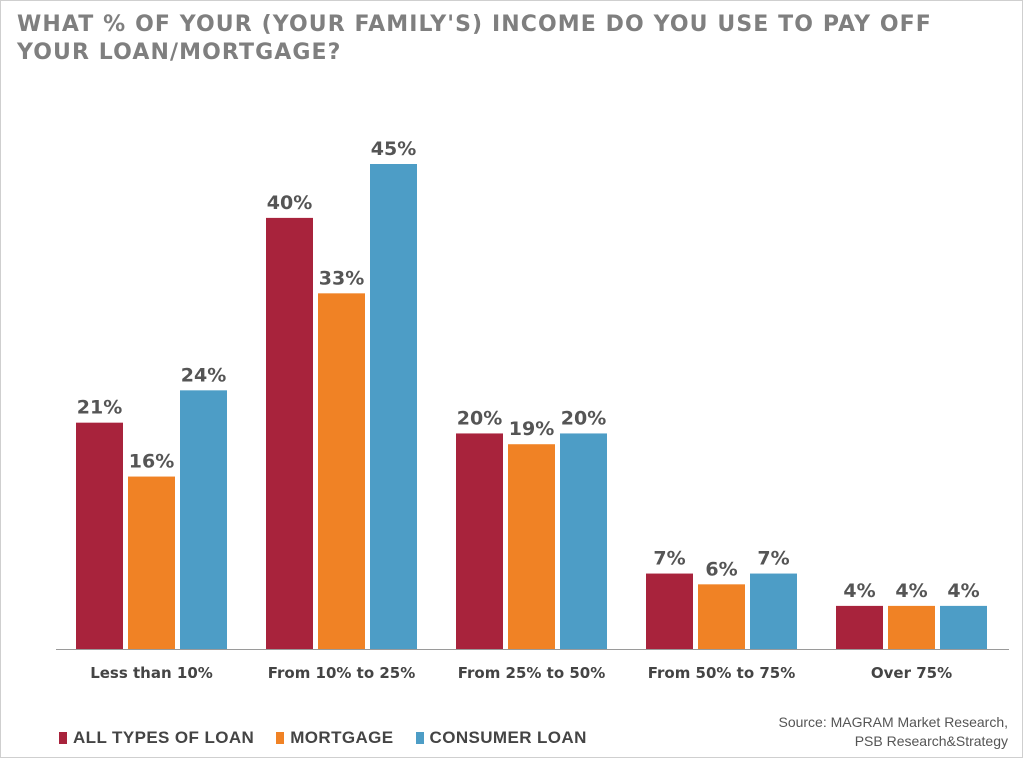  I want to click on source-line-1: Source: MAGRAM Market Research,, so click(893, 722).